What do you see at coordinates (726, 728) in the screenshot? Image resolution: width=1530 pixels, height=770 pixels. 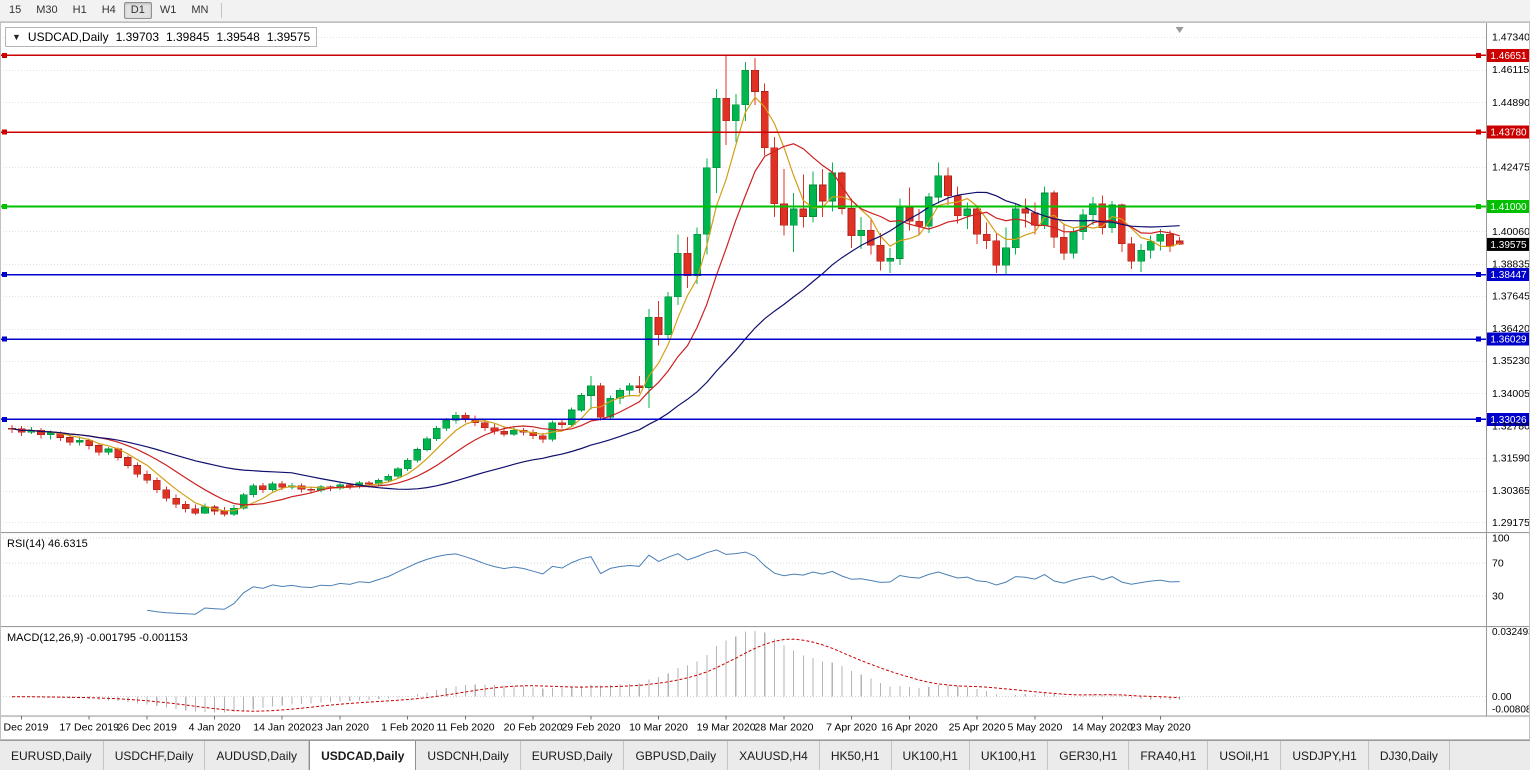 I see `svg-text: 19 Mar 2020` at bounding box center [726, 728].